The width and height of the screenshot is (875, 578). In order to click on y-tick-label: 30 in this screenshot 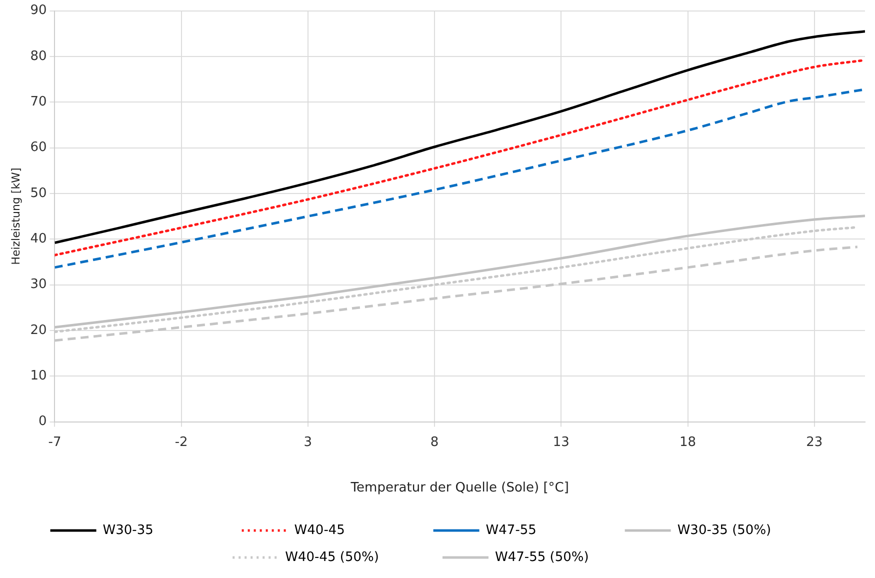, I will do `click(38, 284)`.